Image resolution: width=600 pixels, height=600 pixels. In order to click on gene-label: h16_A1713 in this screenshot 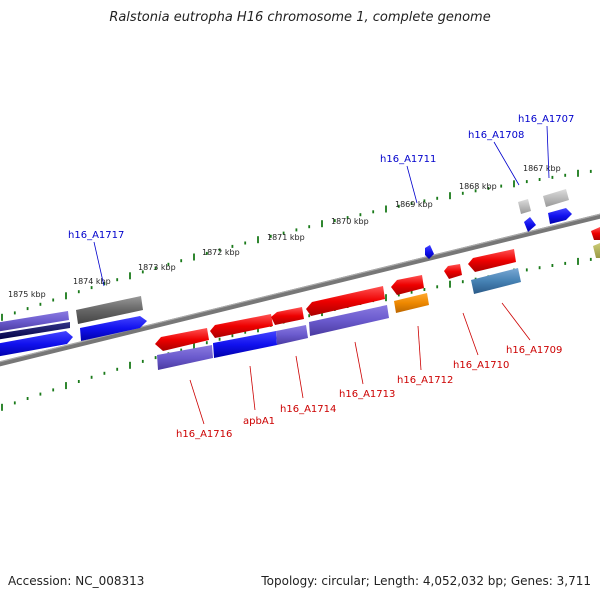, I will do `click(367, 394)`.